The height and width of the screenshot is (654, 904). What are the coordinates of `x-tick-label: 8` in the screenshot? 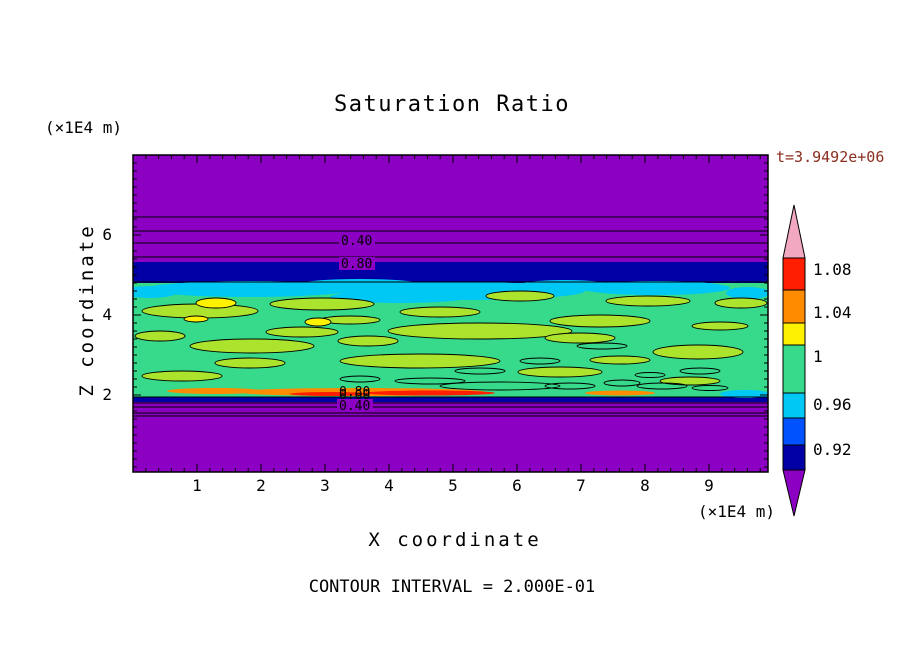 It's located at (645, 485).